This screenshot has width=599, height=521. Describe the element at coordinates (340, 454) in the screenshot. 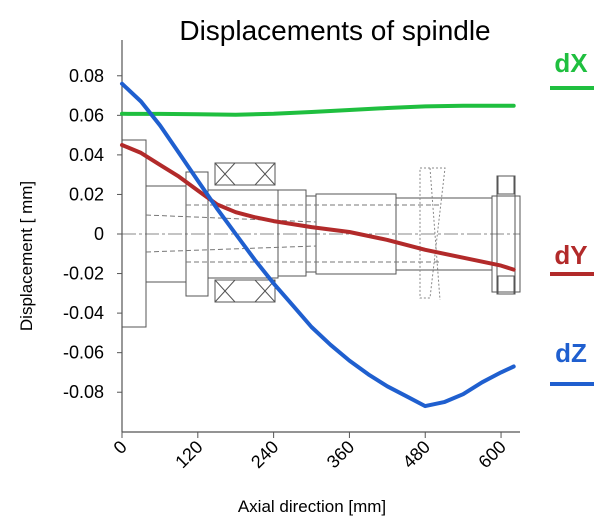

I see `x-tick-label: 360` at that location.